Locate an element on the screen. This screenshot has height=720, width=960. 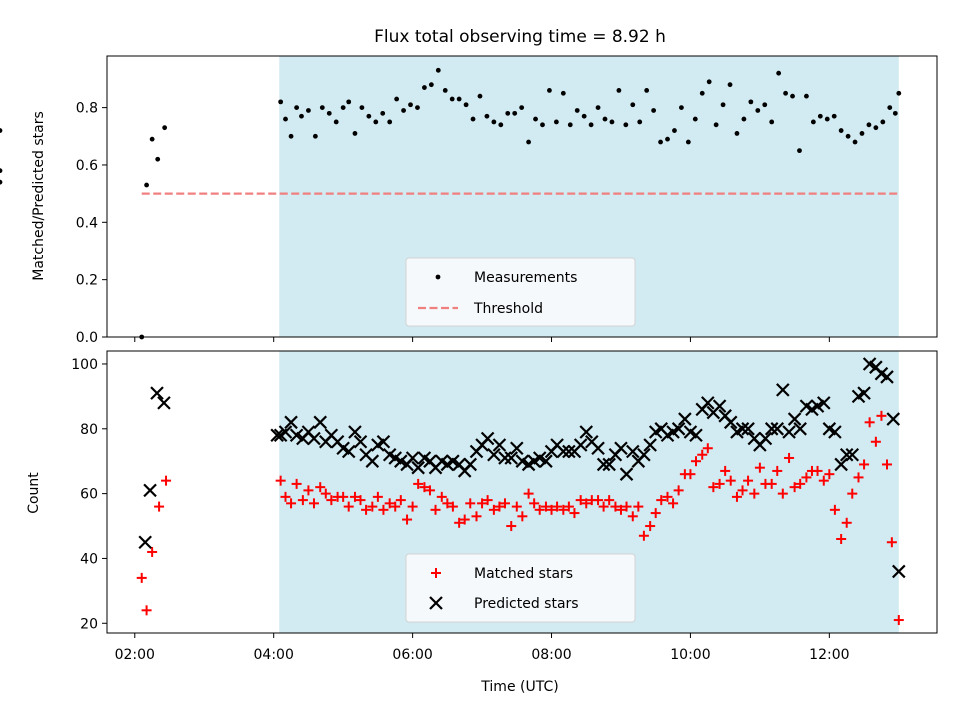
y-tick-label: 0.4 is located at coordinates (87, 223).